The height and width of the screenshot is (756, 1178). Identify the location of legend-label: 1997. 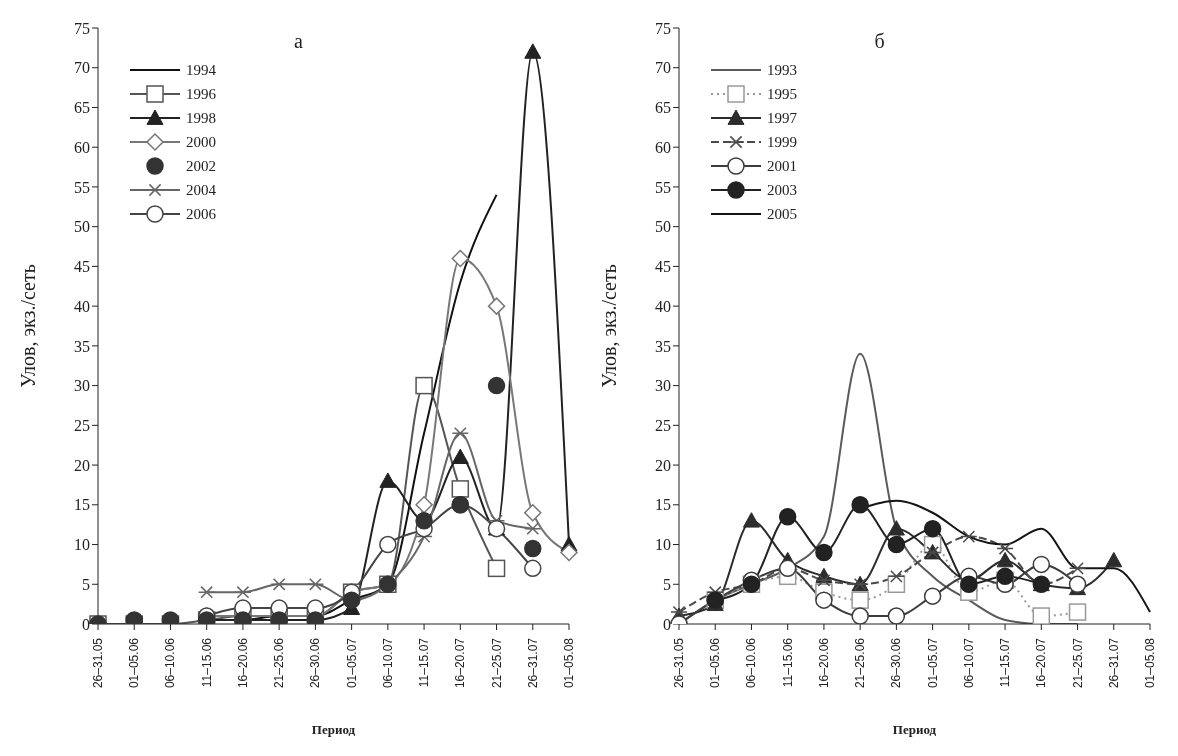
(782, 118).